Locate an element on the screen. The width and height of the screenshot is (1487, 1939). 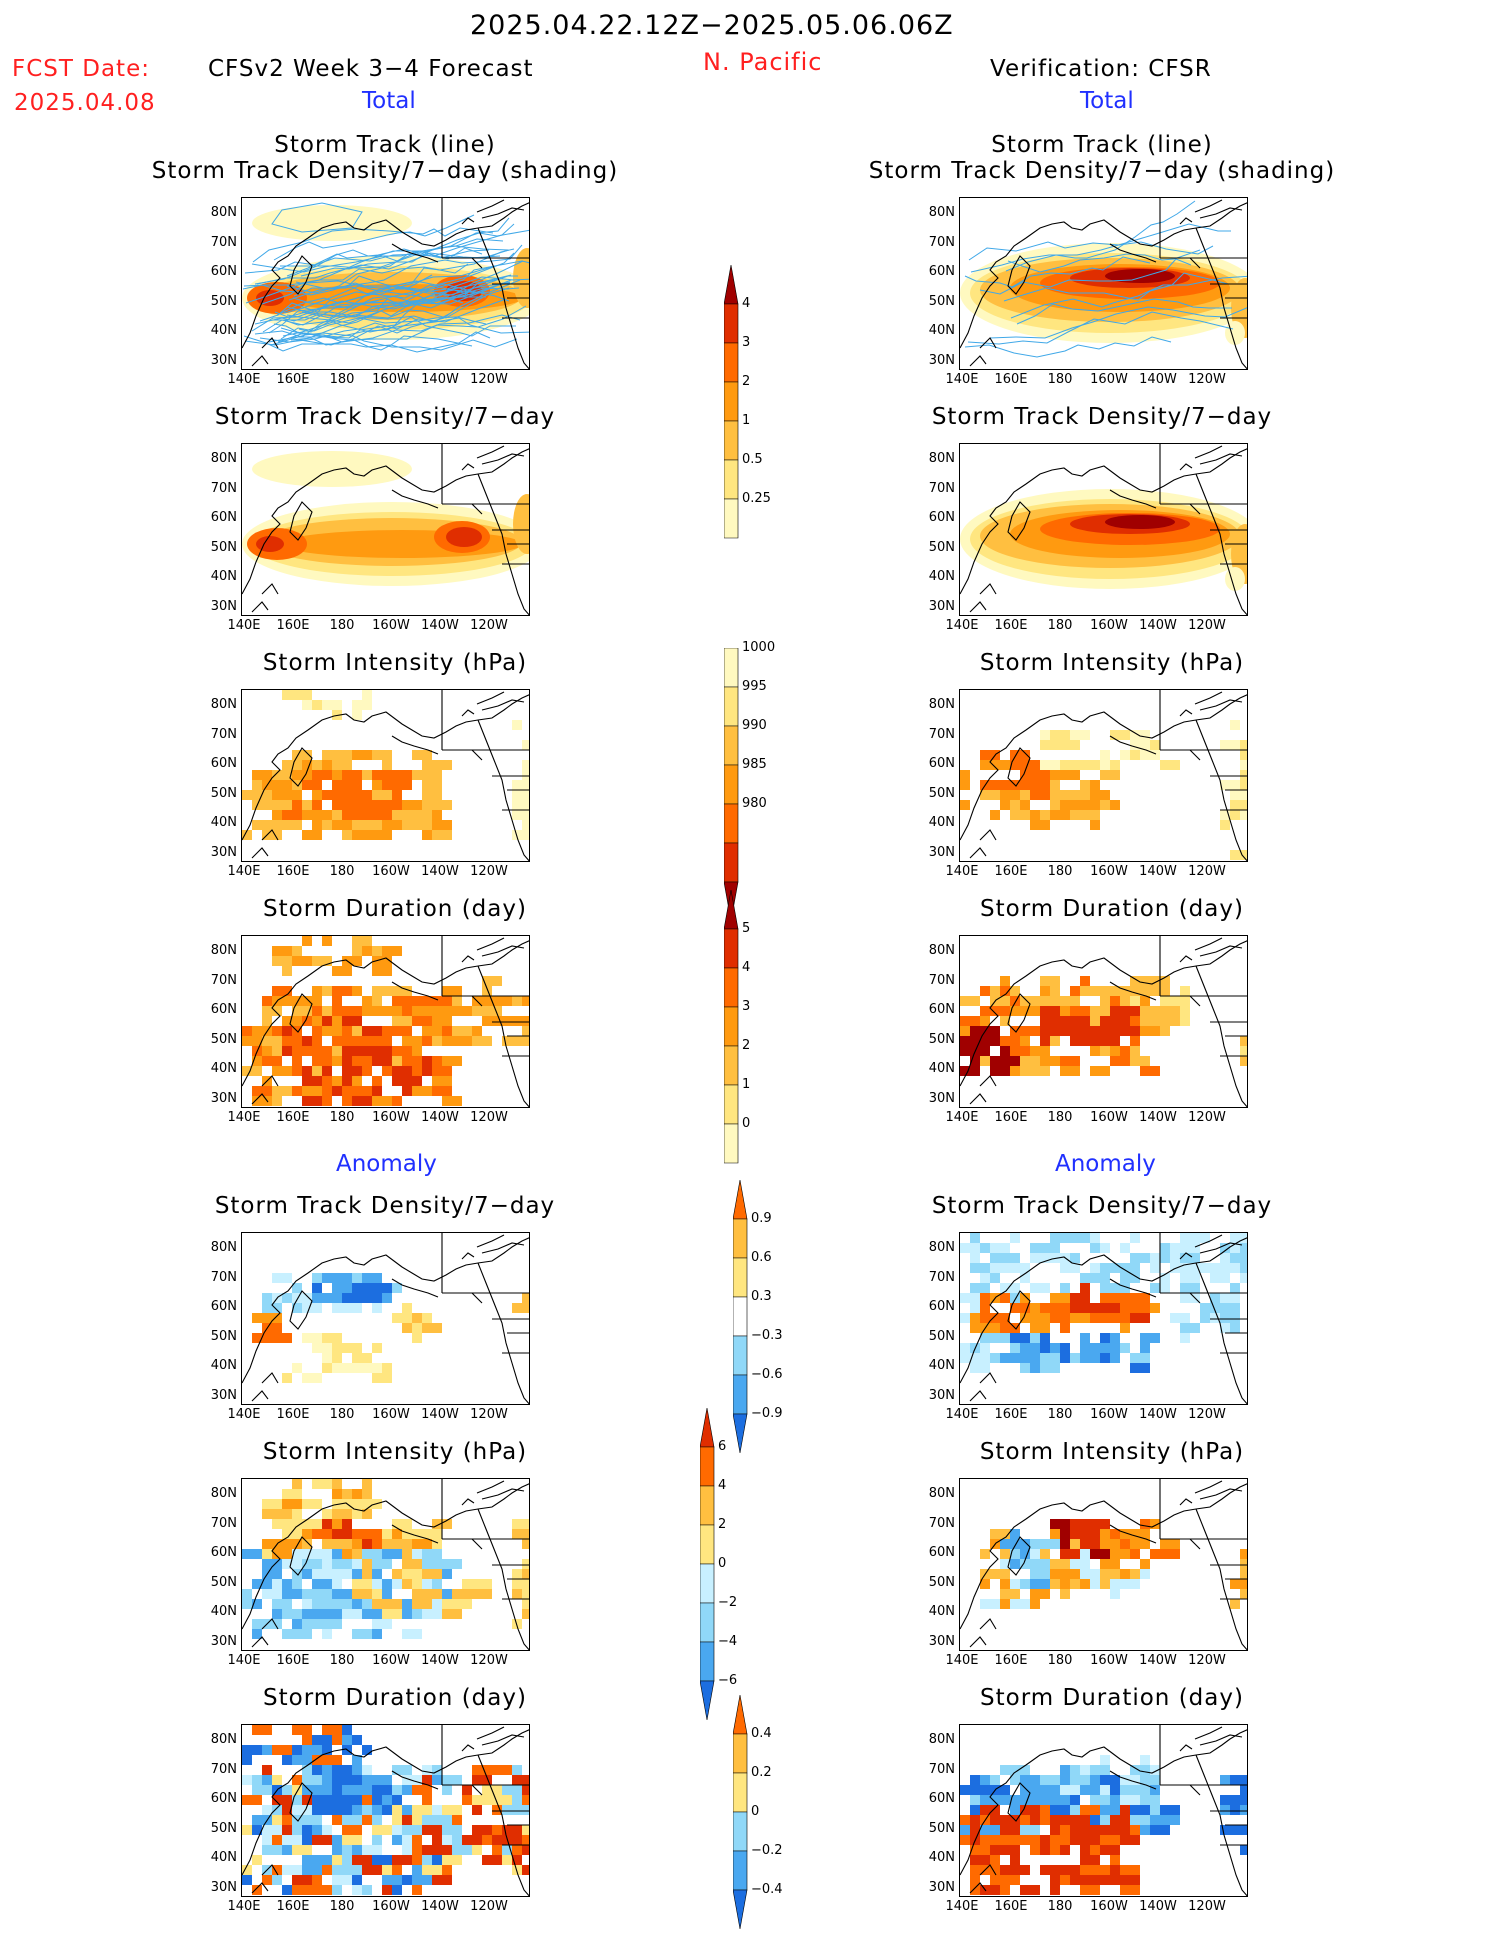
title-track-shading-left: Storm Track Density/7−day (shading) is located at coordinates (385, 171).